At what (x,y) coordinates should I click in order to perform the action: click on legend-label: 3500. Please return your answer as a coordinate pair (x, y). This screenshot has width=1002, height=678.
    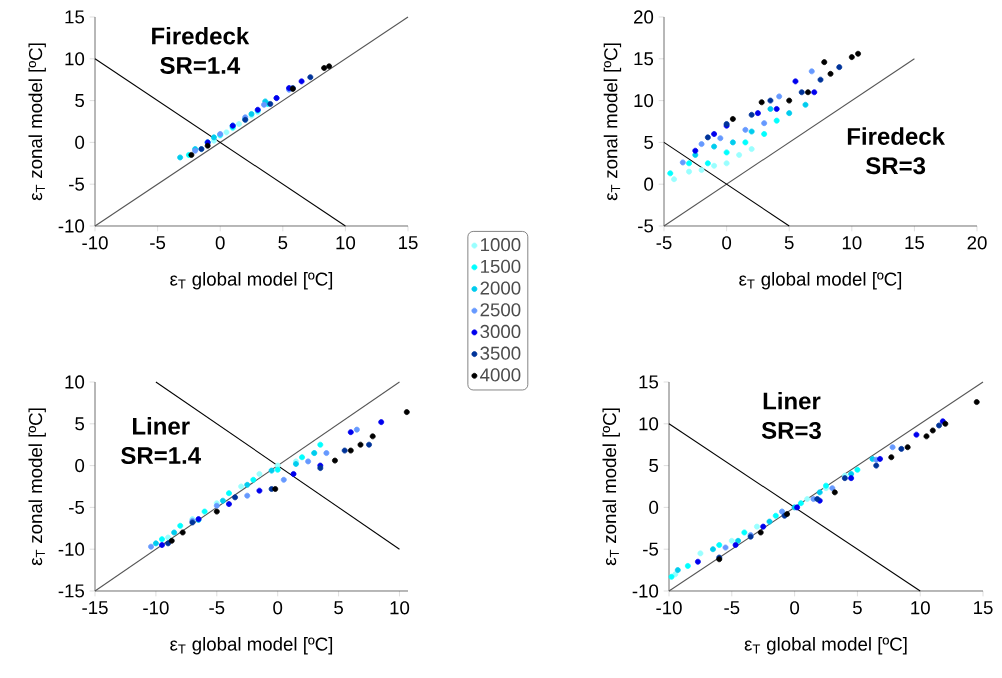
    Looking at the image, I should click on (500, 353).